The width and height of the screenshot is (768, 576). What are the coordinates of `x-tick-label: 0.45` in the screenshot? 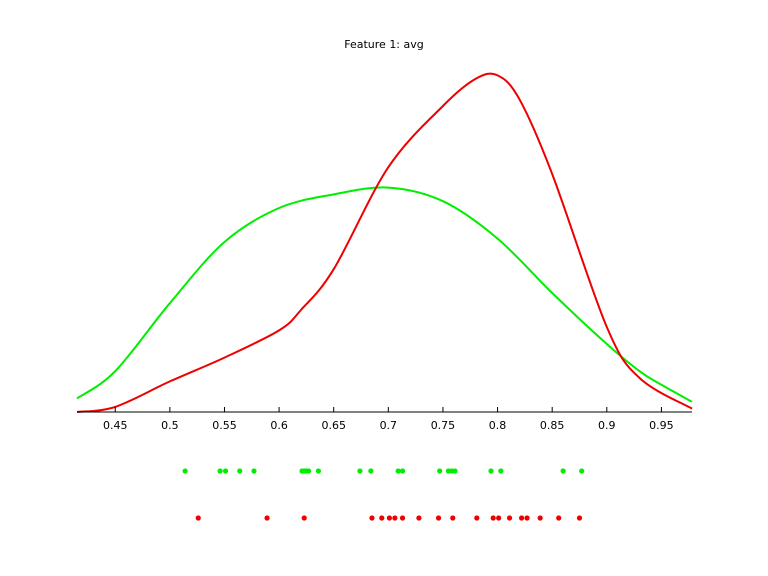 It's located at (115, 425).